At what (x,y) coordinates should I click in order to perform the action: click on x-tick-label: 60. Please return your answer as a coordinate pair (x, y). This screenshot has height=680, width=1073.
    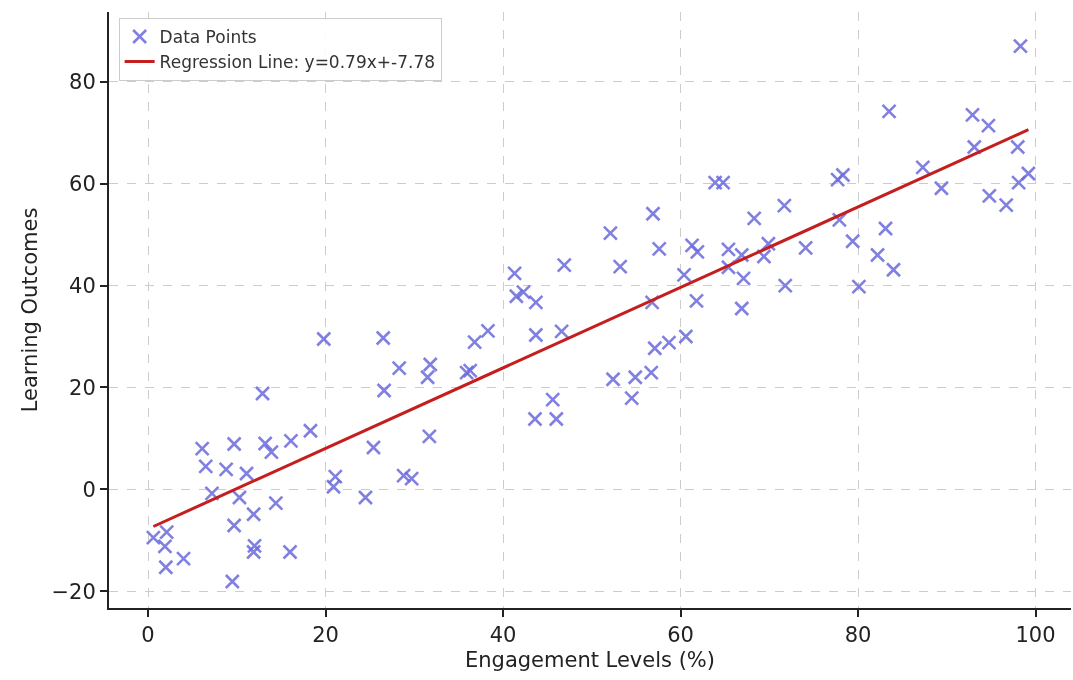
    Looking at the image, I should click on (680, 635).